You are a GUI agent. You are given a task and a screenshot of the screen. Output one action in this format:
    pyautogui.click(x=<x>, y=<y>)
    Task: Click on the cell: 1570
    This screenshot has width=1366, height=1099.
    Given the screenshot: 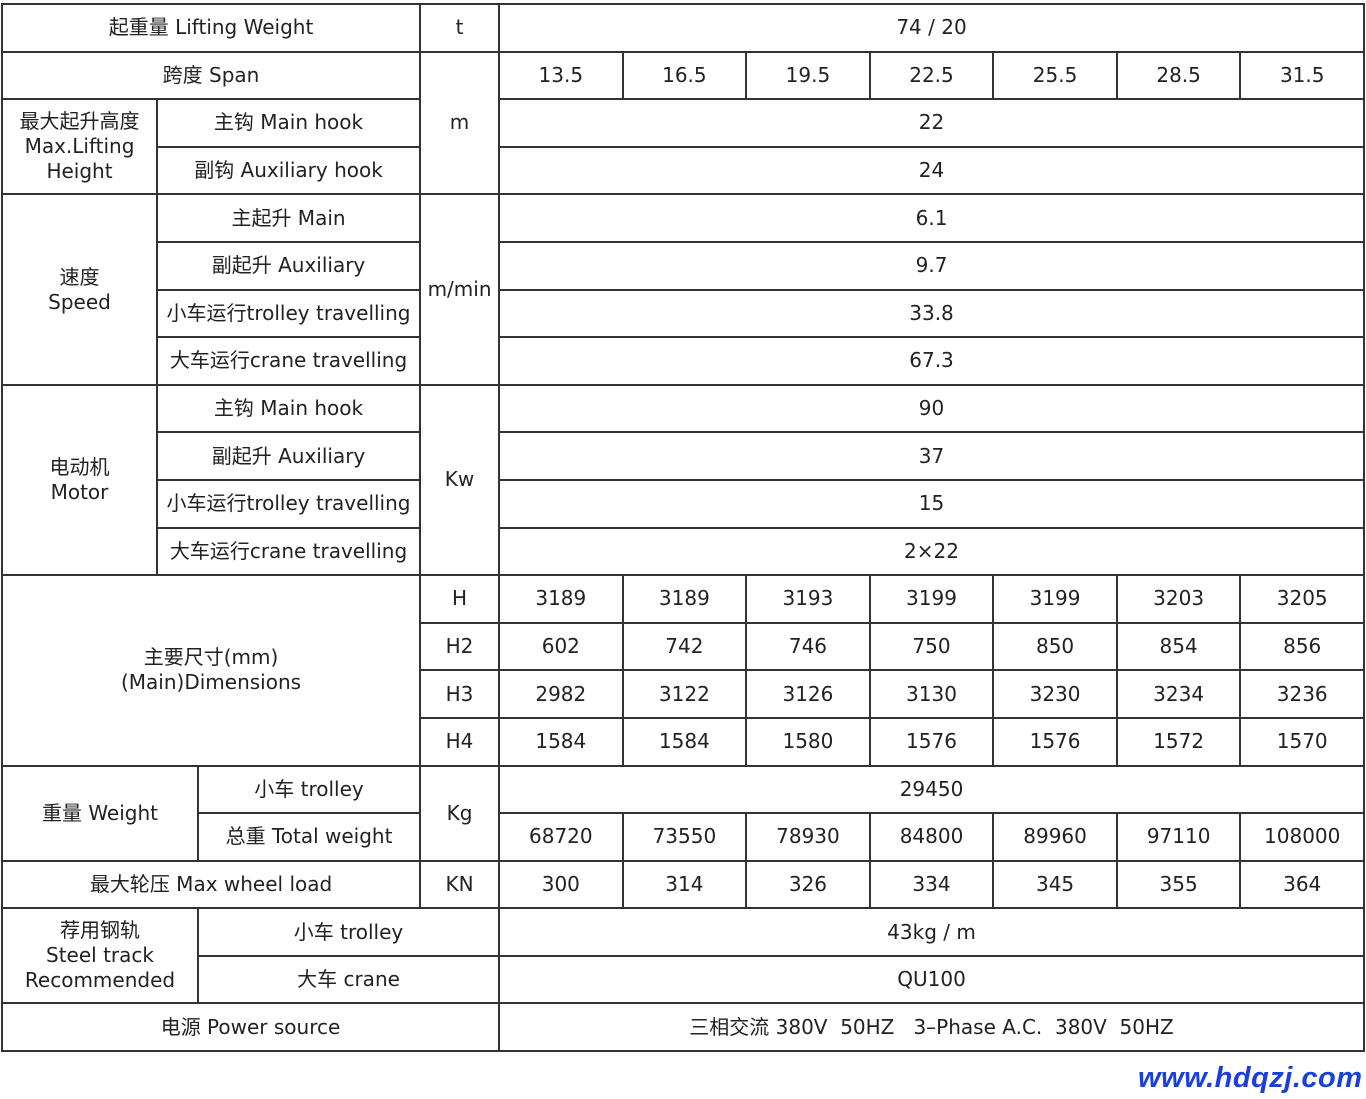 What is the action you would take?
    pyautogui.click(x=1302, y=741)
    